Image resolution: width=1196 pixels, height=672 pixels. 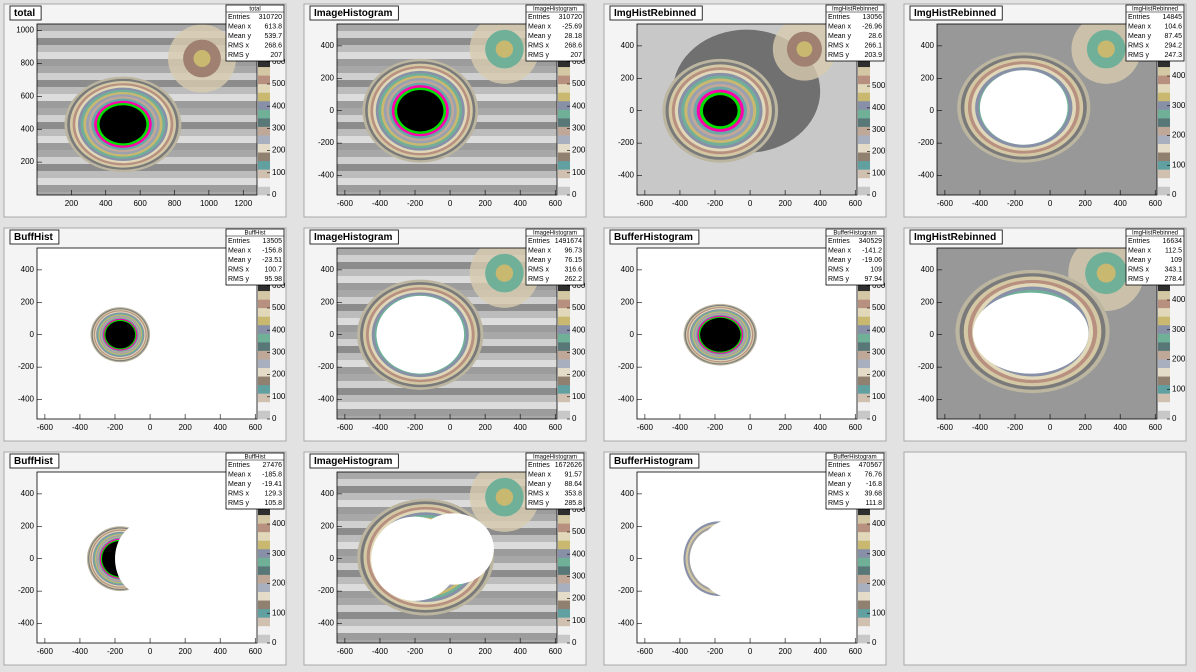 What do you see at coordinates (272, 484) in the screenshot?
I see `stats-value: -19.41` at bounding box center [272, 484].